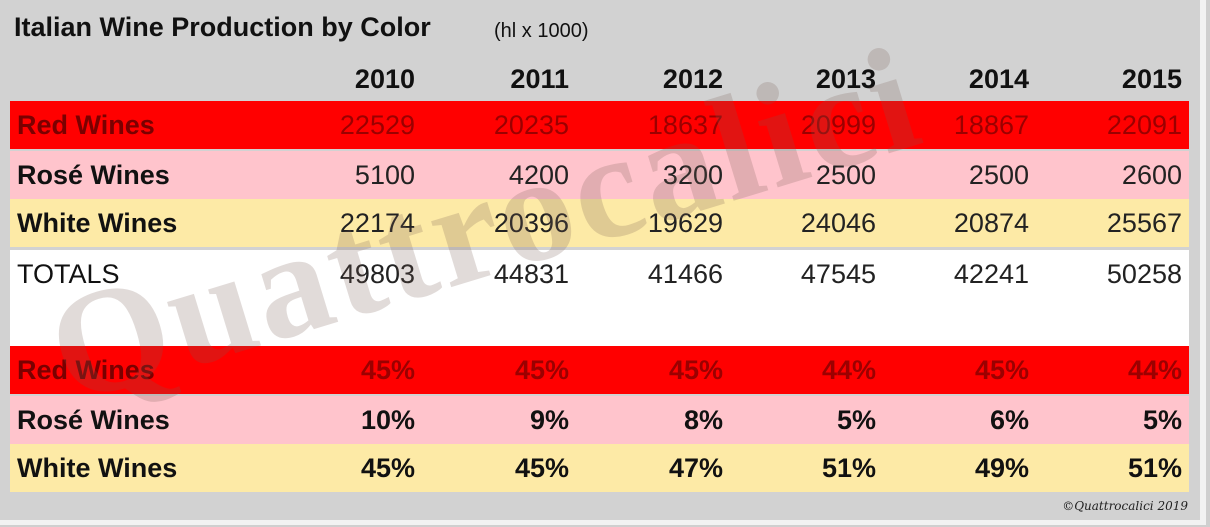 This screenshot has width=1210, height=527. I want to click on year-header-2015: 2015, so click(1151, 79).